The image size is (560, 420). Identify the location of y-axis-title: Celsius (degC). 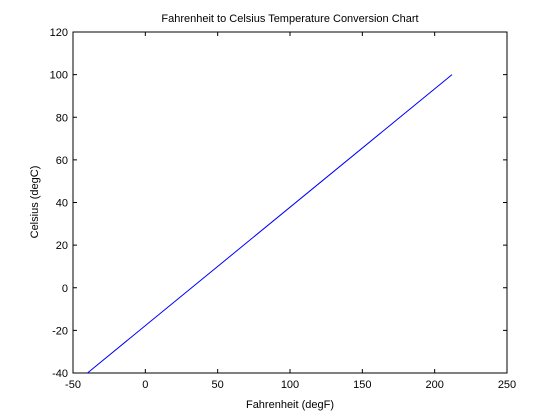
(35, 202).